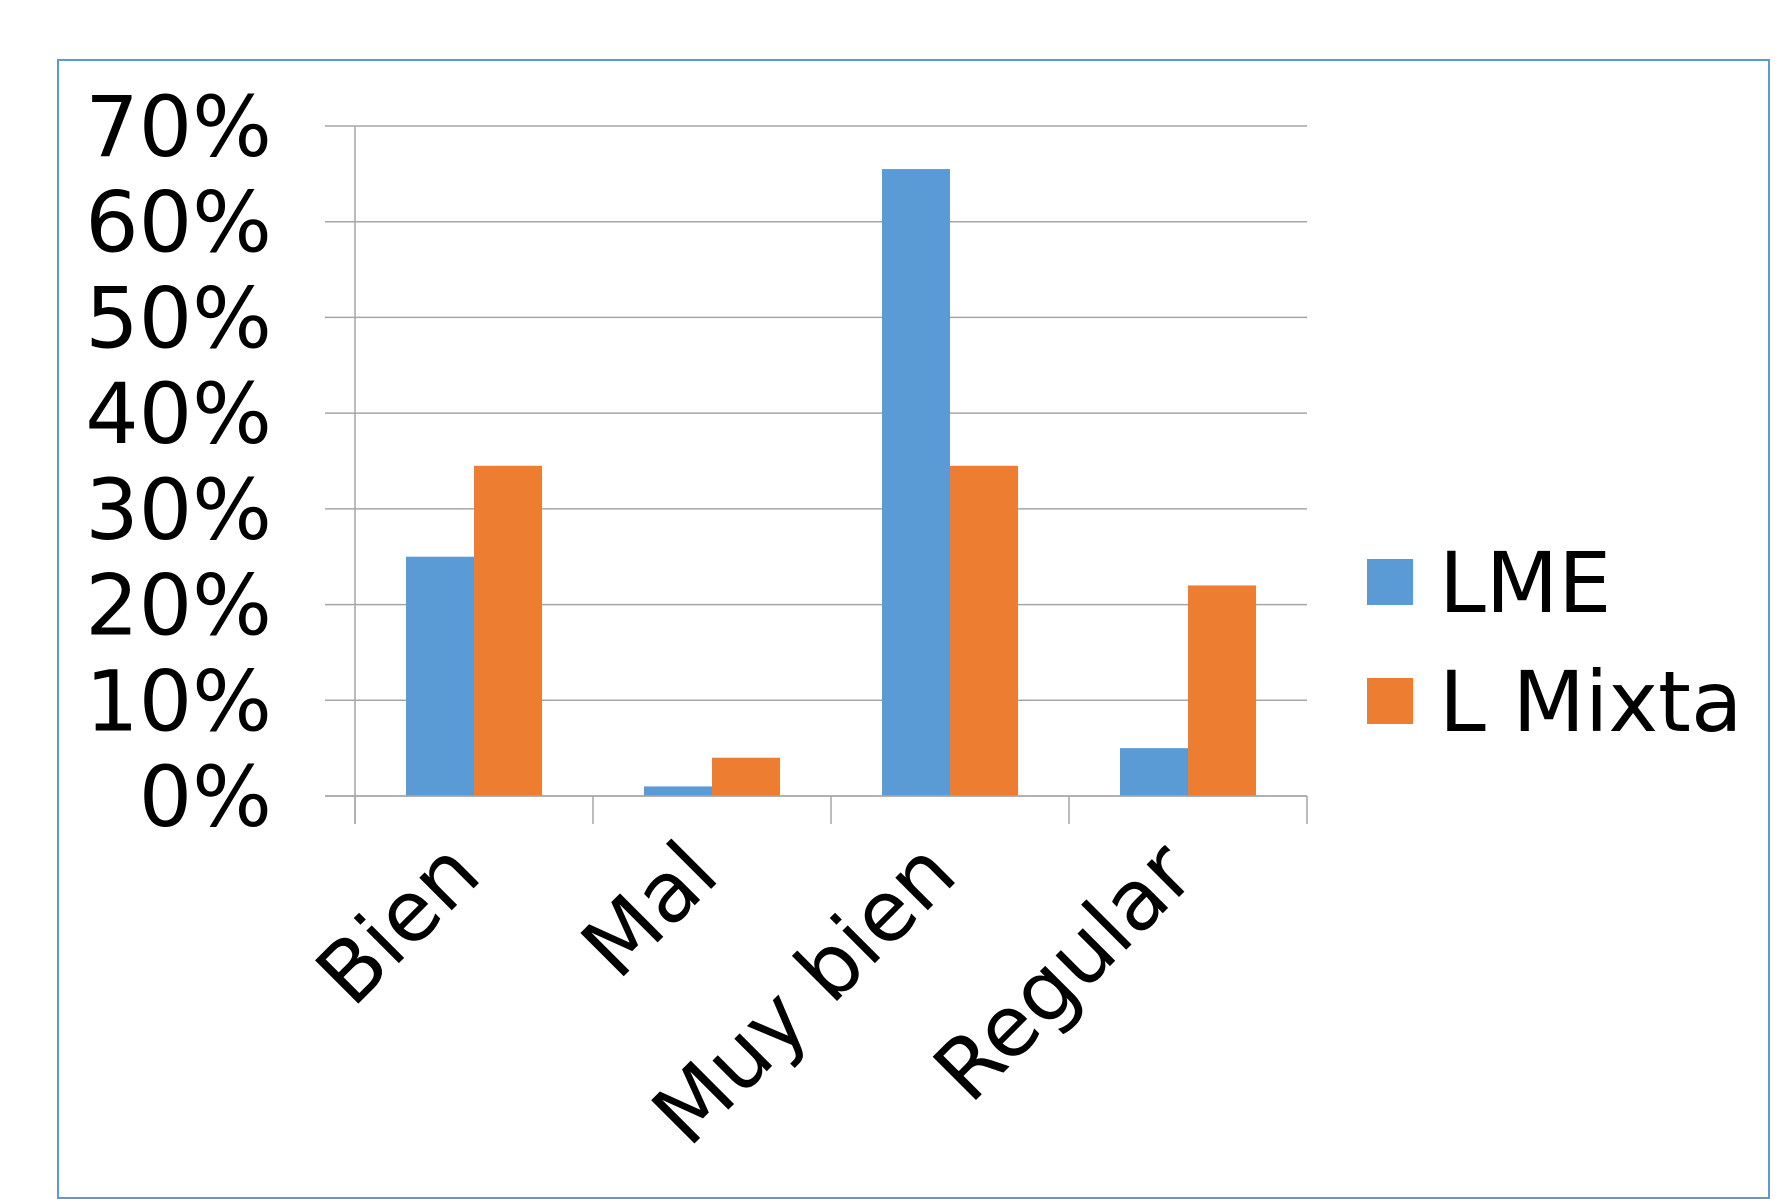 The height and width of the screenshot is (1199, 1791). I want to click on bar-l-mixta-muy-bien, so click(984, 630).